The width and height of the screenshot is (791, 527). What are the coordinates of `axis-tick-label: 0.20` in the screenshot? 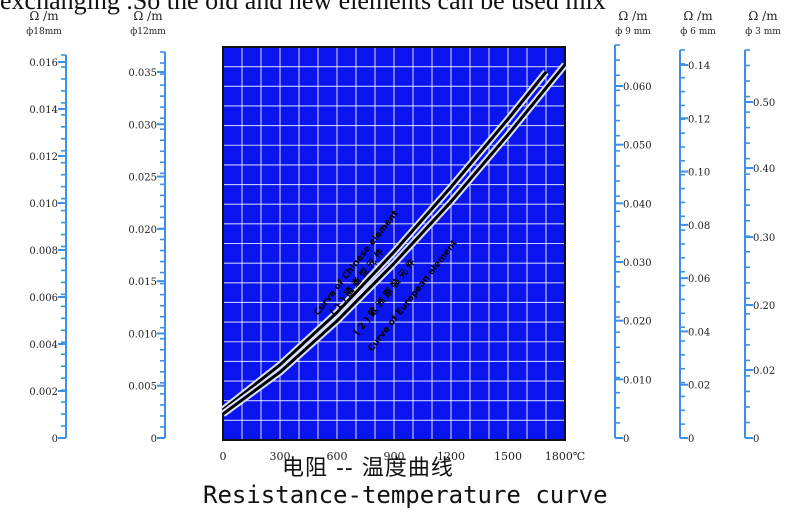 It's located at (764, 306).